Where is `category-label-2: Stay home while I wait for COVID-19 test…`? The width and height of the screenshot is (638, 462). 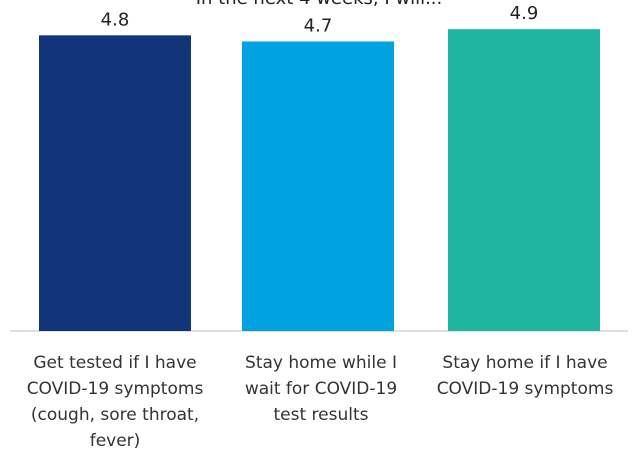 category-label-2: Stay home while I wait for COVID-19 test… is located at coordinates (321, 389).